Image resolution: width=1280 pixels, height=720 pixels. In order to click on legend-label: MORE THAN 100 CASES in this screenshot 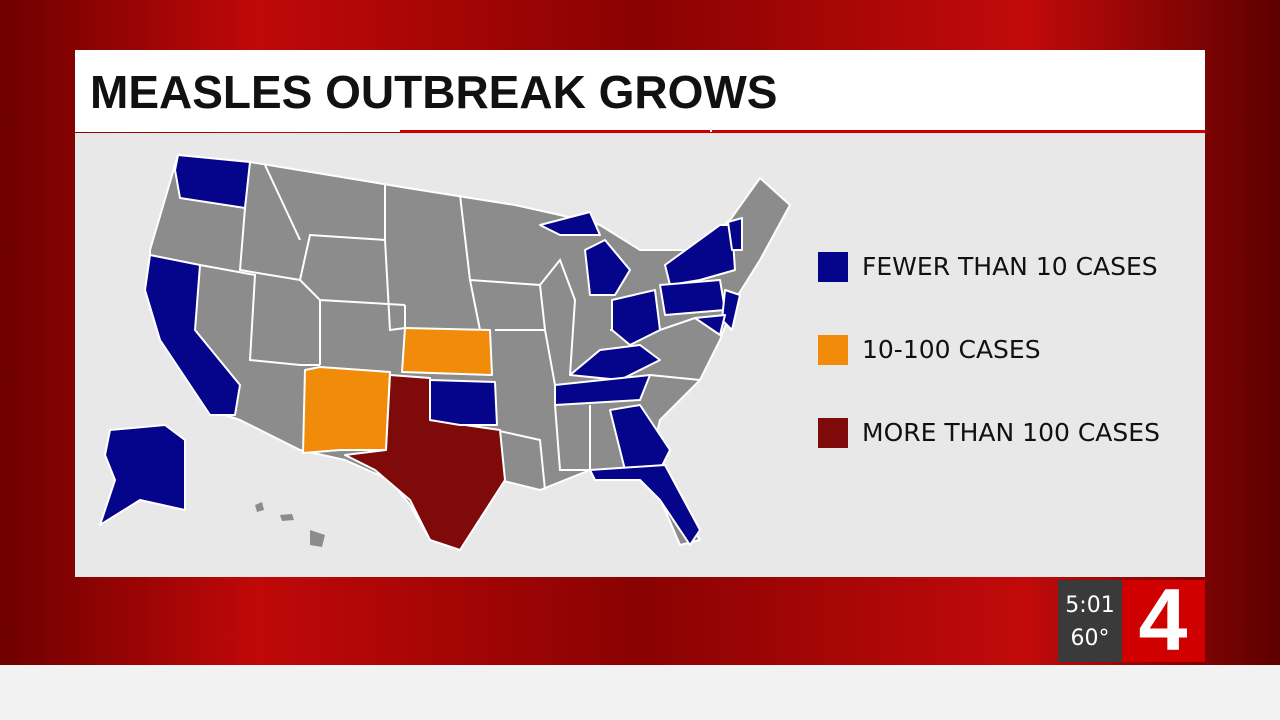, I will do `click(1011, 432)`.